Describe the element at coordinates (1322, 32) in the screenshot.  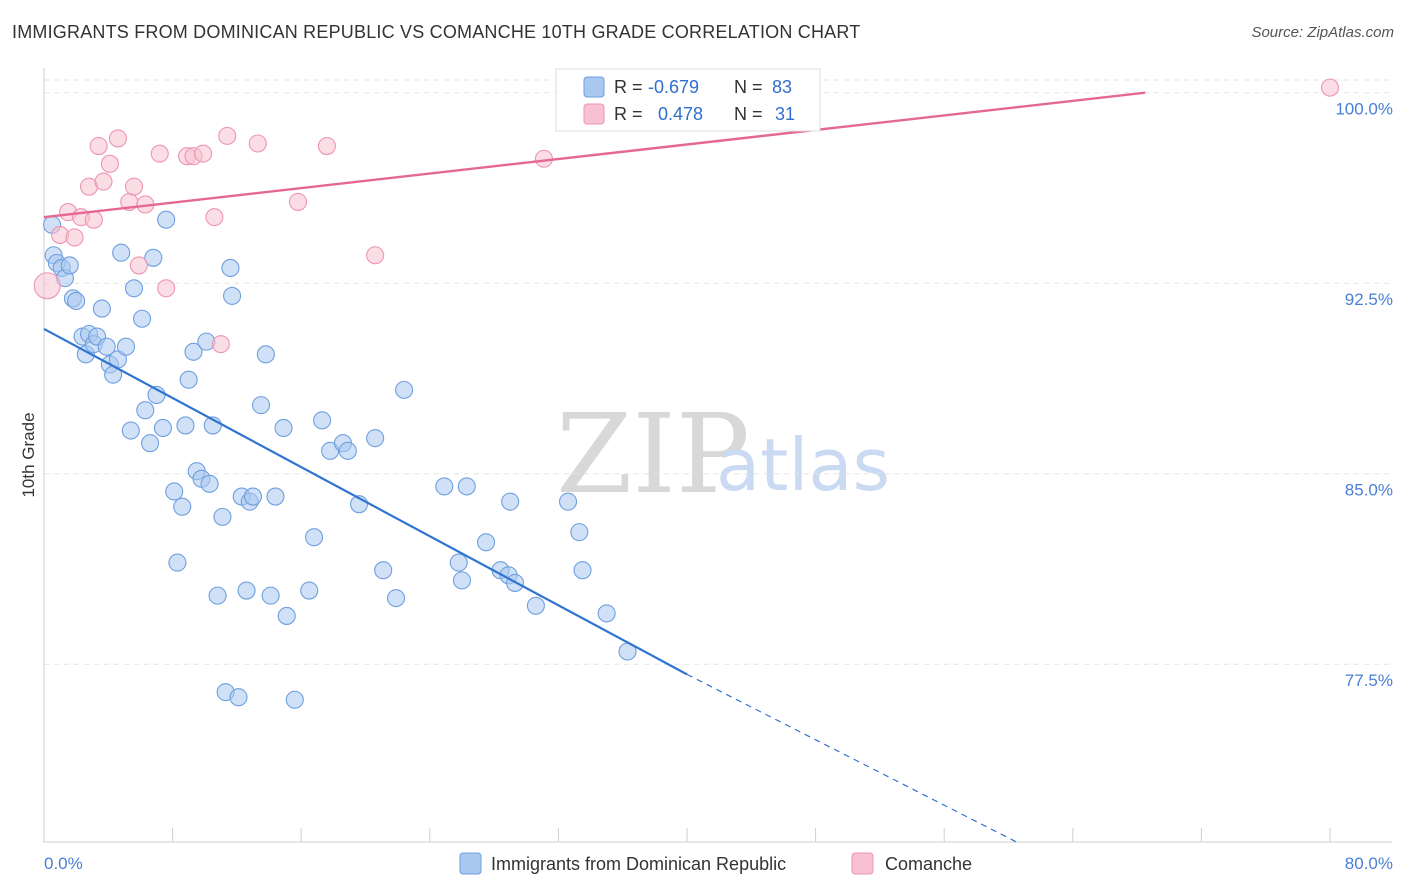
I see `chart-source: Source: ZipAtlas.com` at that location.